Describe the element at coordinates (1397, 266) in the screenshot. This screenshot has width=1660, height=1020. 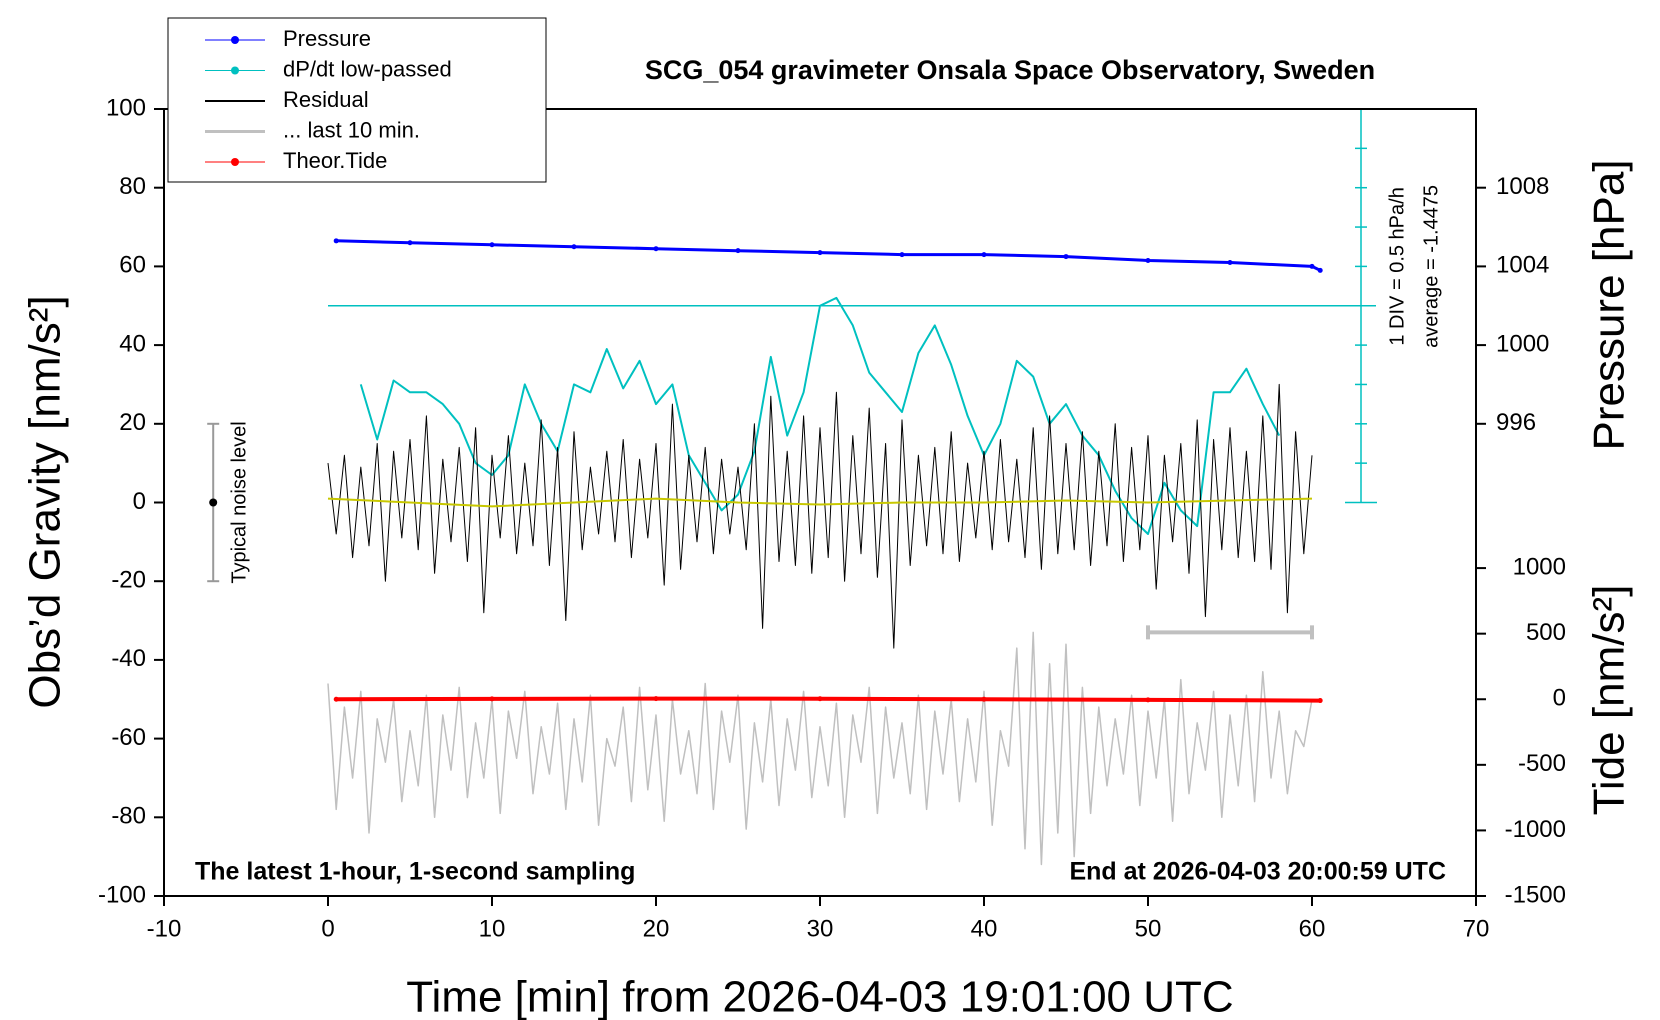
I see `dpdt-scale-label: 1 DIV = 0.5 hPa/h` at that location.